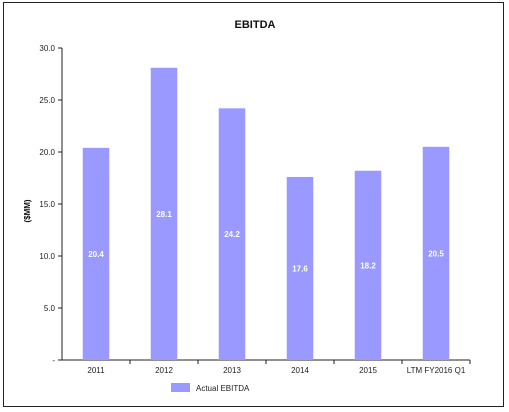  I want to click on x-tick-label: 2015, so click(368, 370).